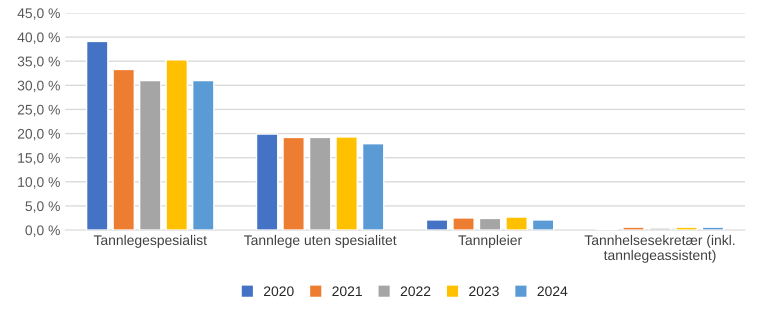  What do you see at coordinates (490, 241) in the screenshot?
I see `x-tick-label: Tannpleier` at bounding box center [490, 241].